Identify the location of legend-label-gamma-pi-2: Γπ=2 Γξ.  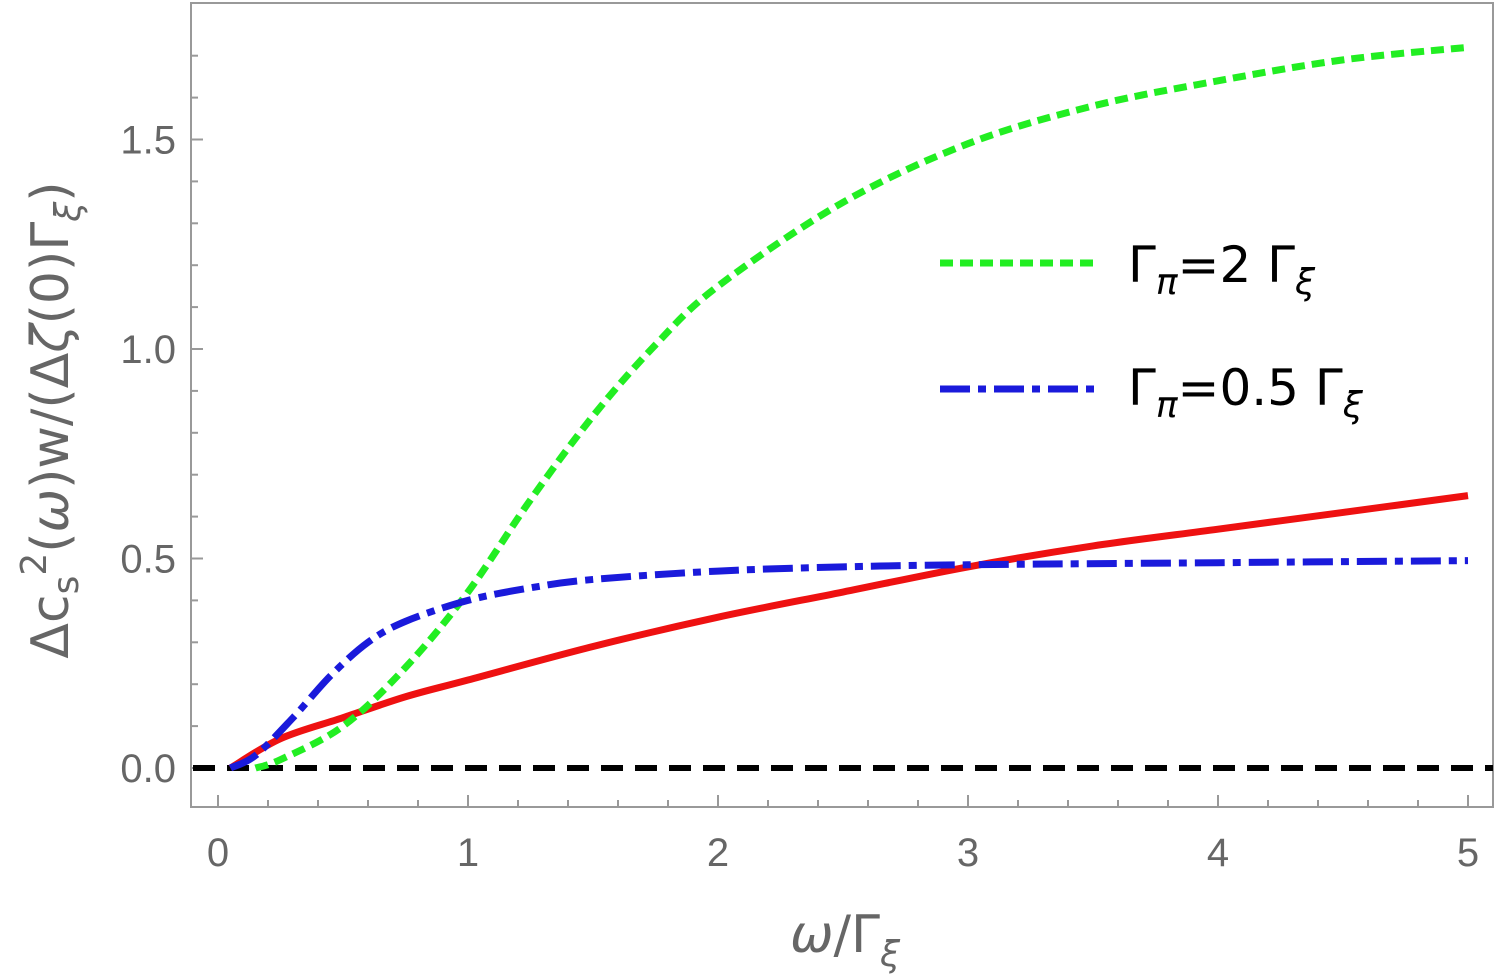
(1222, 269).